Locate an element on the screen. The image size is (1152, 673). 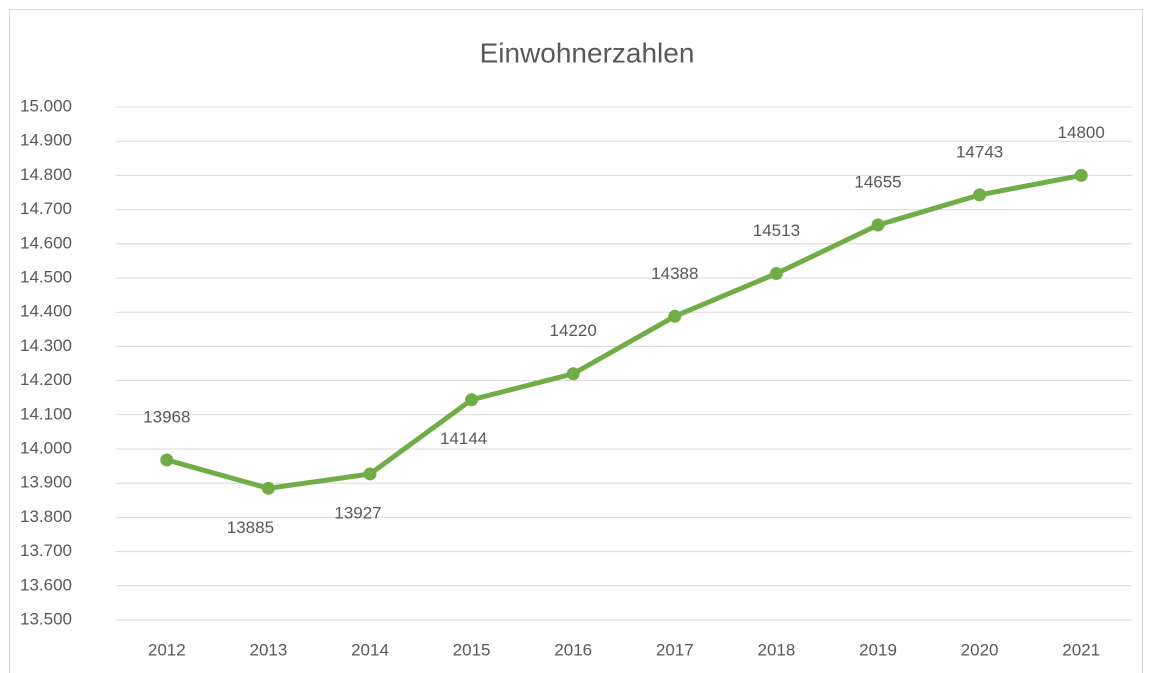
x-tick-label: 2016 is located at coordinates (573, 649).